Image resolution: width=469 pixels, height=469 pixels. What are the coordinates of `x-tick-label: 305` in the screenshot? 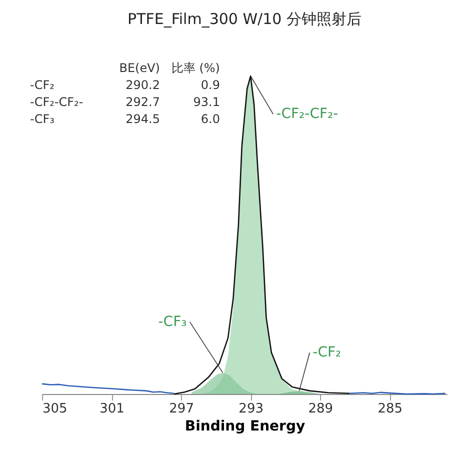 It's located at (55, 409).